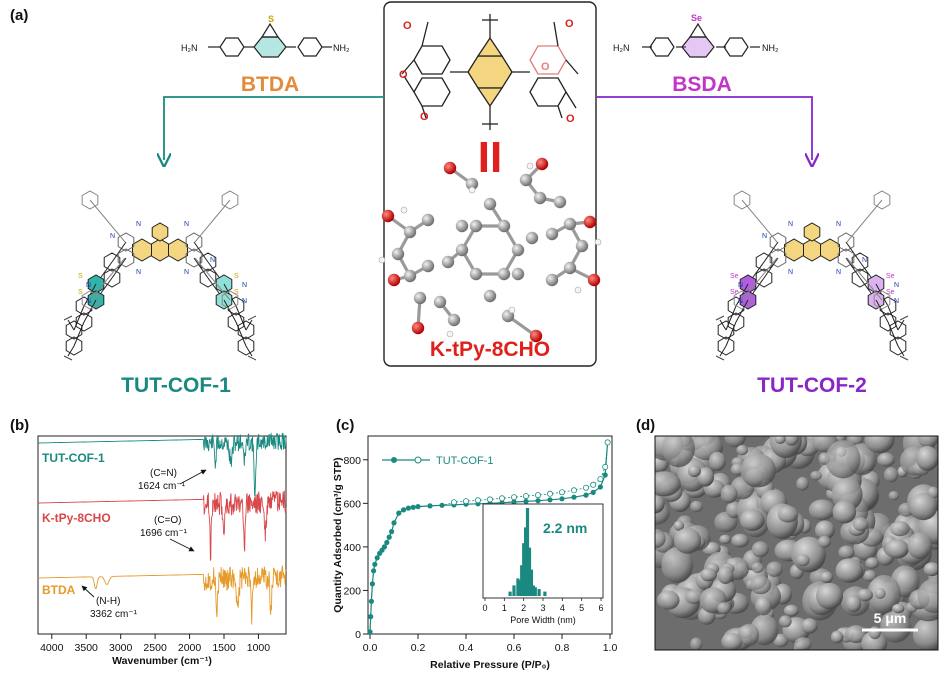 This screenshot has height=675, width=944. What do you see at coordinates (570, 119) in the screenshot?
I see `aldehyde-o-6: O` at bounding box center [570, 119].